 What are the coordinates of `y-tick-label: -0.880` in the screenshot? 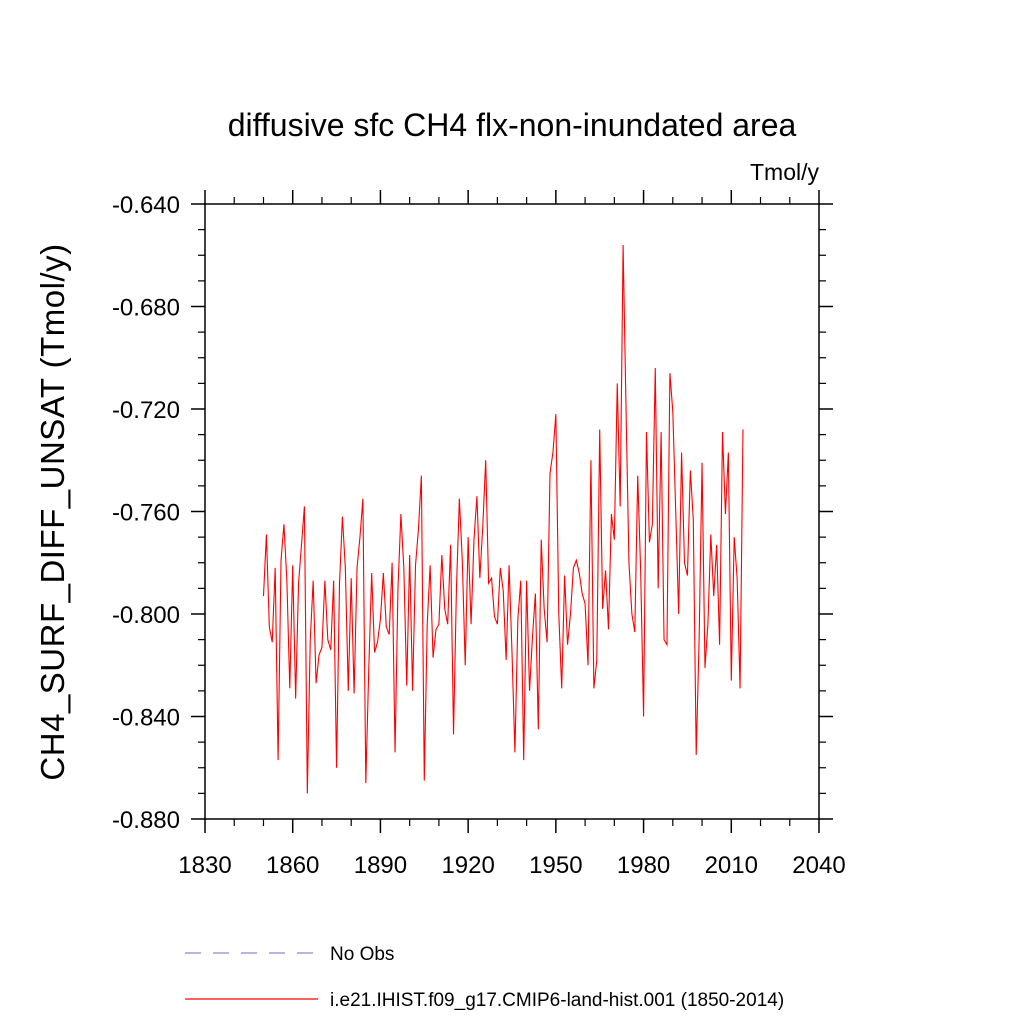 It's located at (146, 820).